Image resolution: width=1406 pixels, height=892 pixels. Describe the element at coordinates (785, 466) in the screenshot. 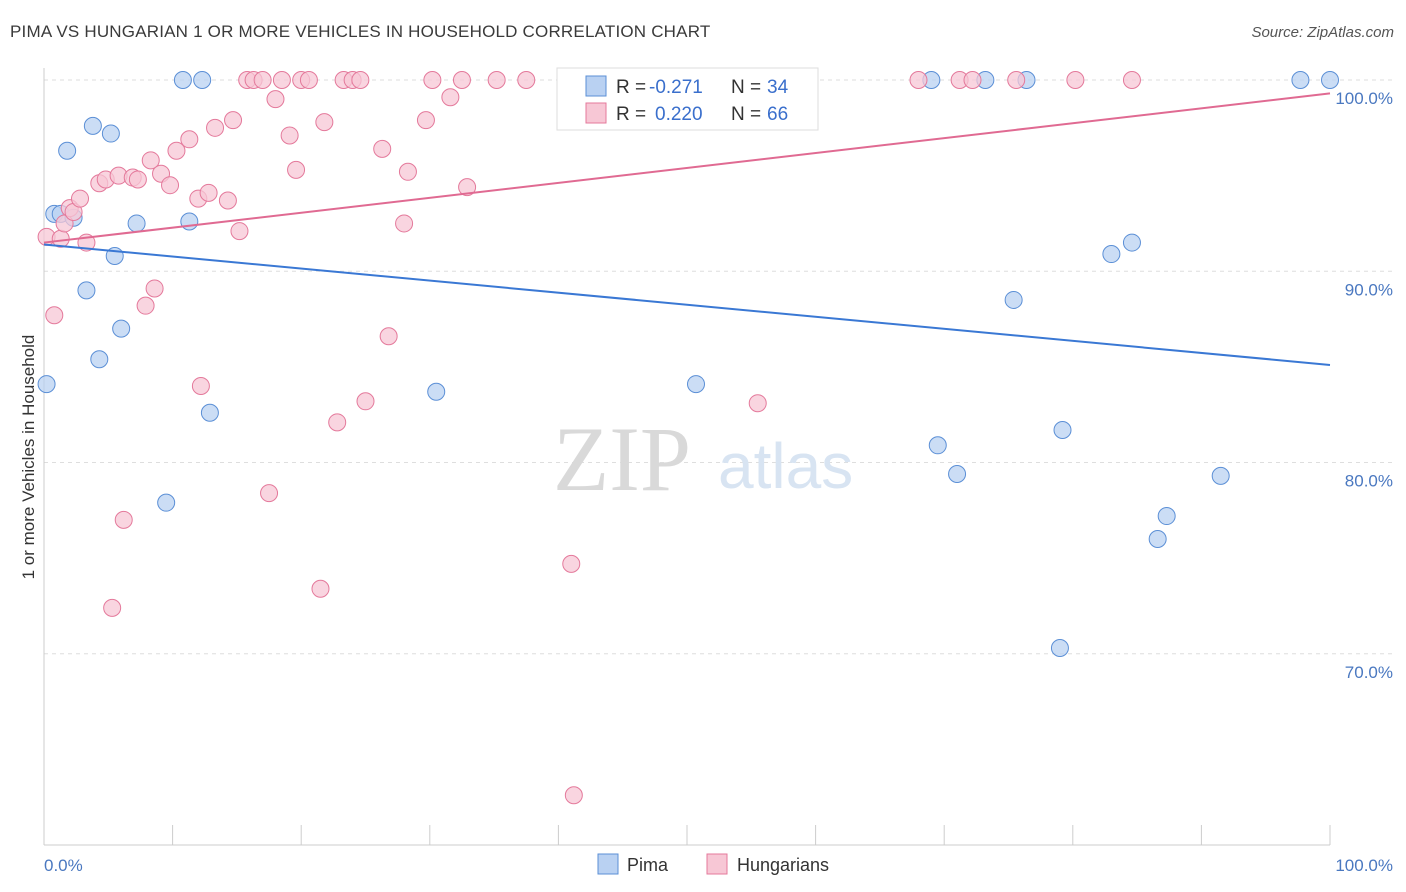

I see `watermark-atlas: atlas` at that location.